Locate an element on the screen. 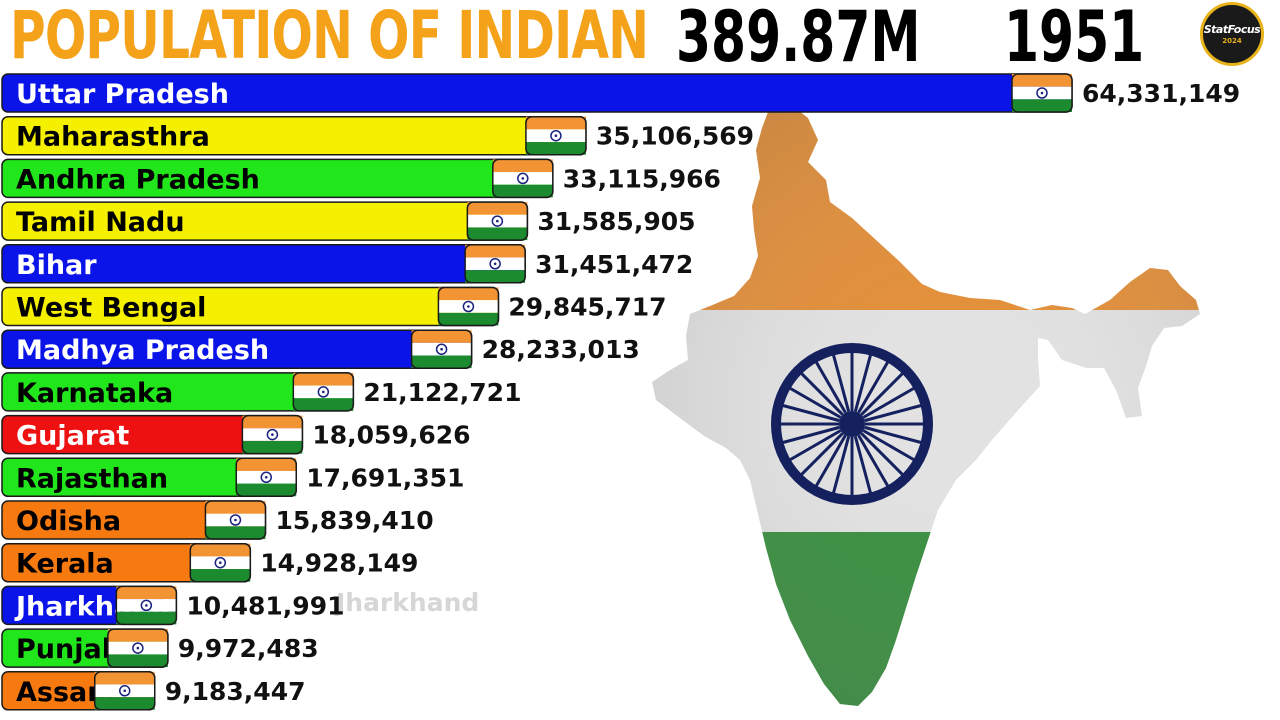 The width and height of the screenshot is (1280, 720). bar-row: Gujarat 18,059,626 is located at coordinates (236, 434).